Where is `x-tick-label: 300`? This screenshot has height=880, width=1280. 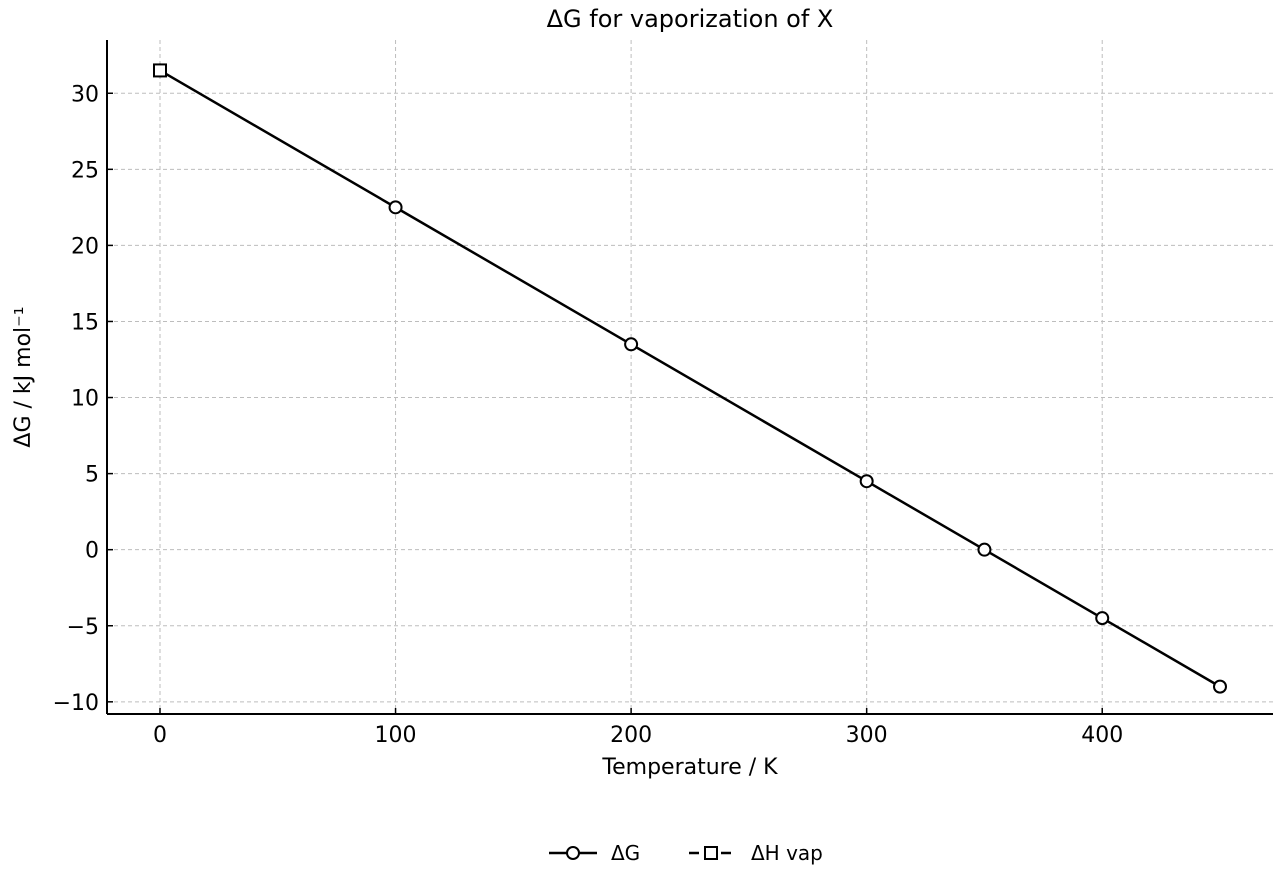 x-tick-label: 300 is located at coordinates (867, 735).